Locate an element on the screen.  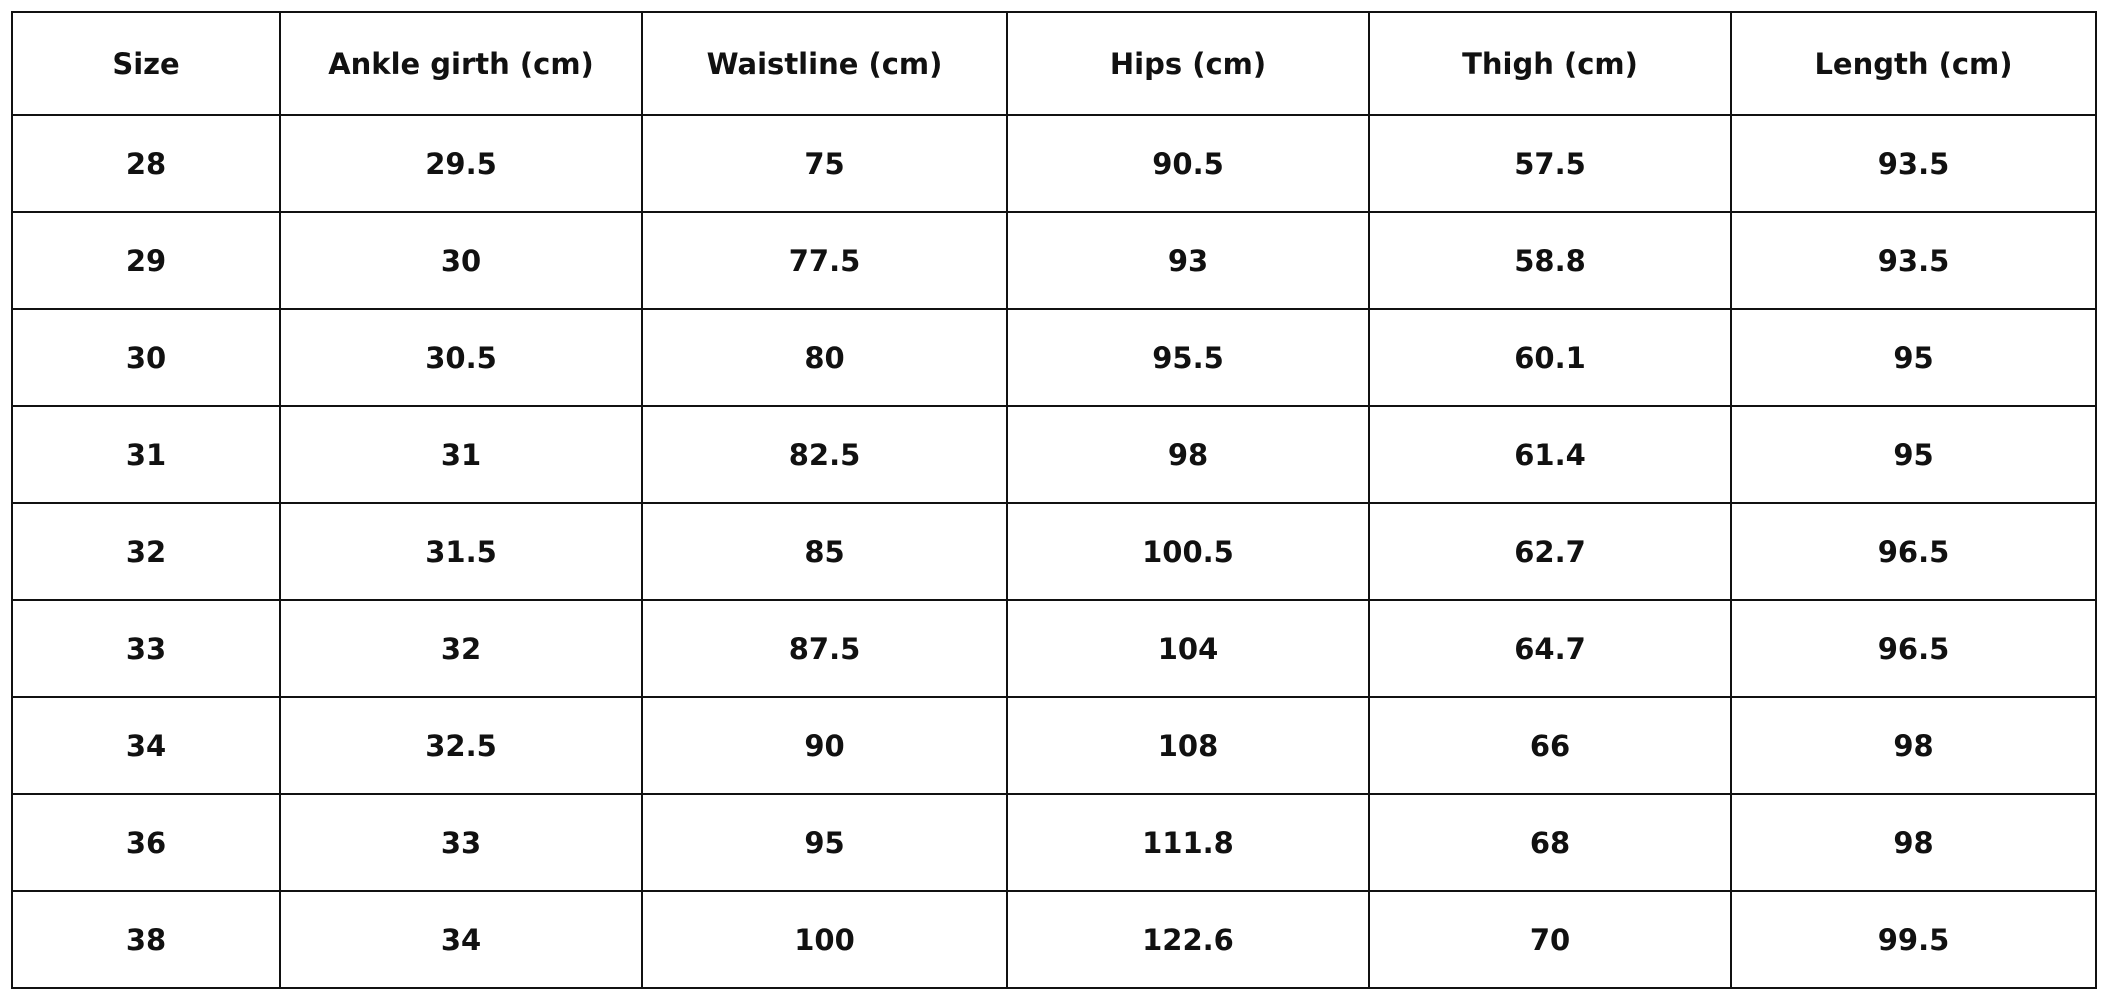
table-row: 31 31 82.5 98 61.4 95 is located at coordinates (1054, 454).